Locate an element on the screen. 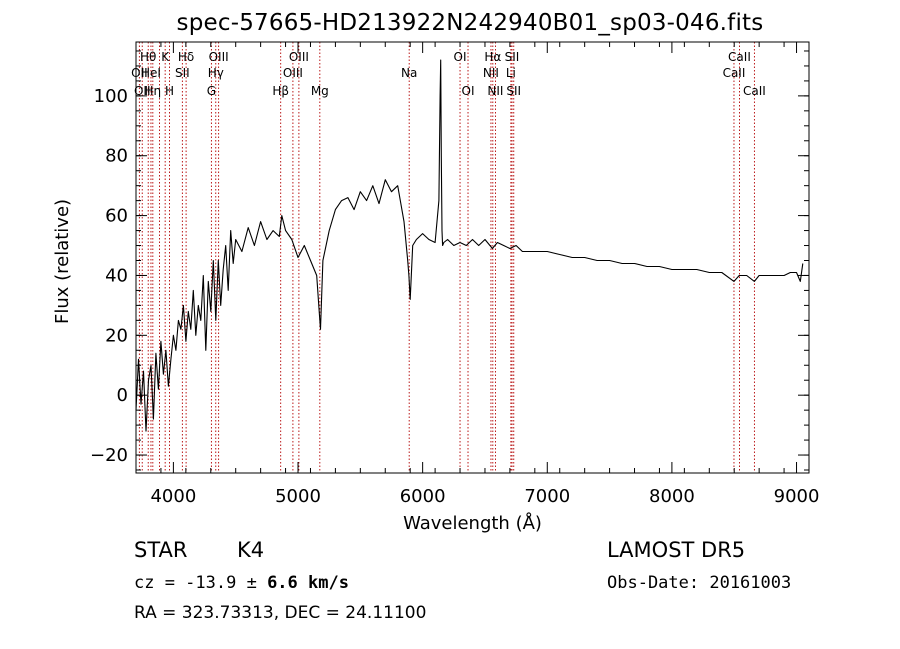  line-label: Hα is located at coordinates (492, 57).